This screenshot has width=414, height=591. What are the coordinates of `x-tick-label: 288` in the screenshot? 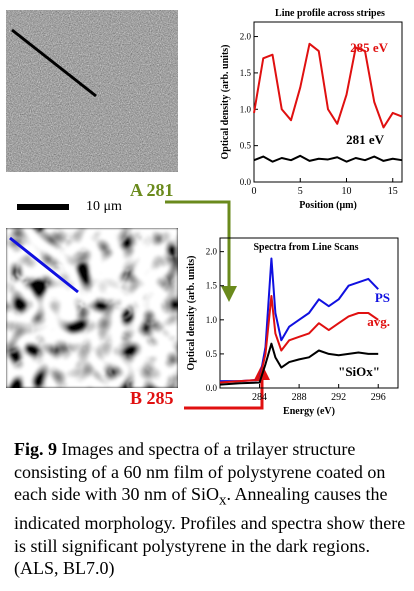 It's located at (299, 397).